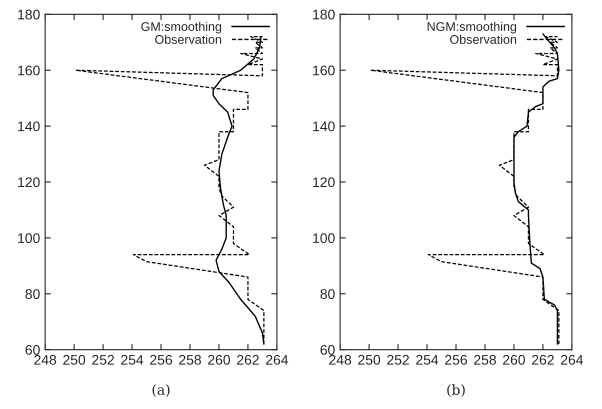 This screenshot has width=602, height=409. What do you see at coordinates (161, 390) in the screenshot?
I see `x-axis-title: (a)` at bounding box center [161, 390].